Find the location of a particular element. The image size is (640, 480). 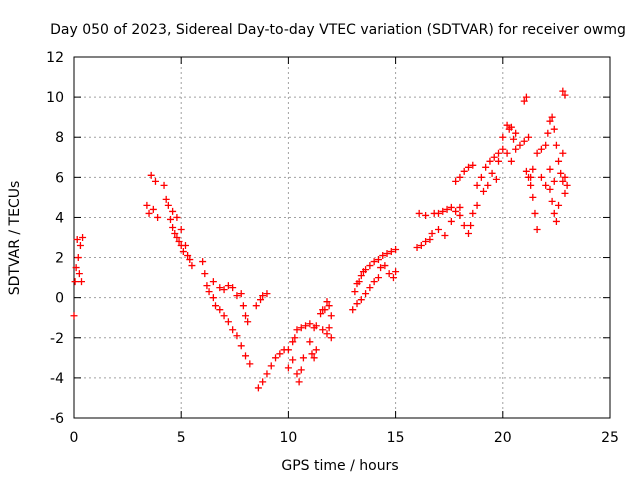

x-tick-label: 0 is located at coordinates (74, 438).